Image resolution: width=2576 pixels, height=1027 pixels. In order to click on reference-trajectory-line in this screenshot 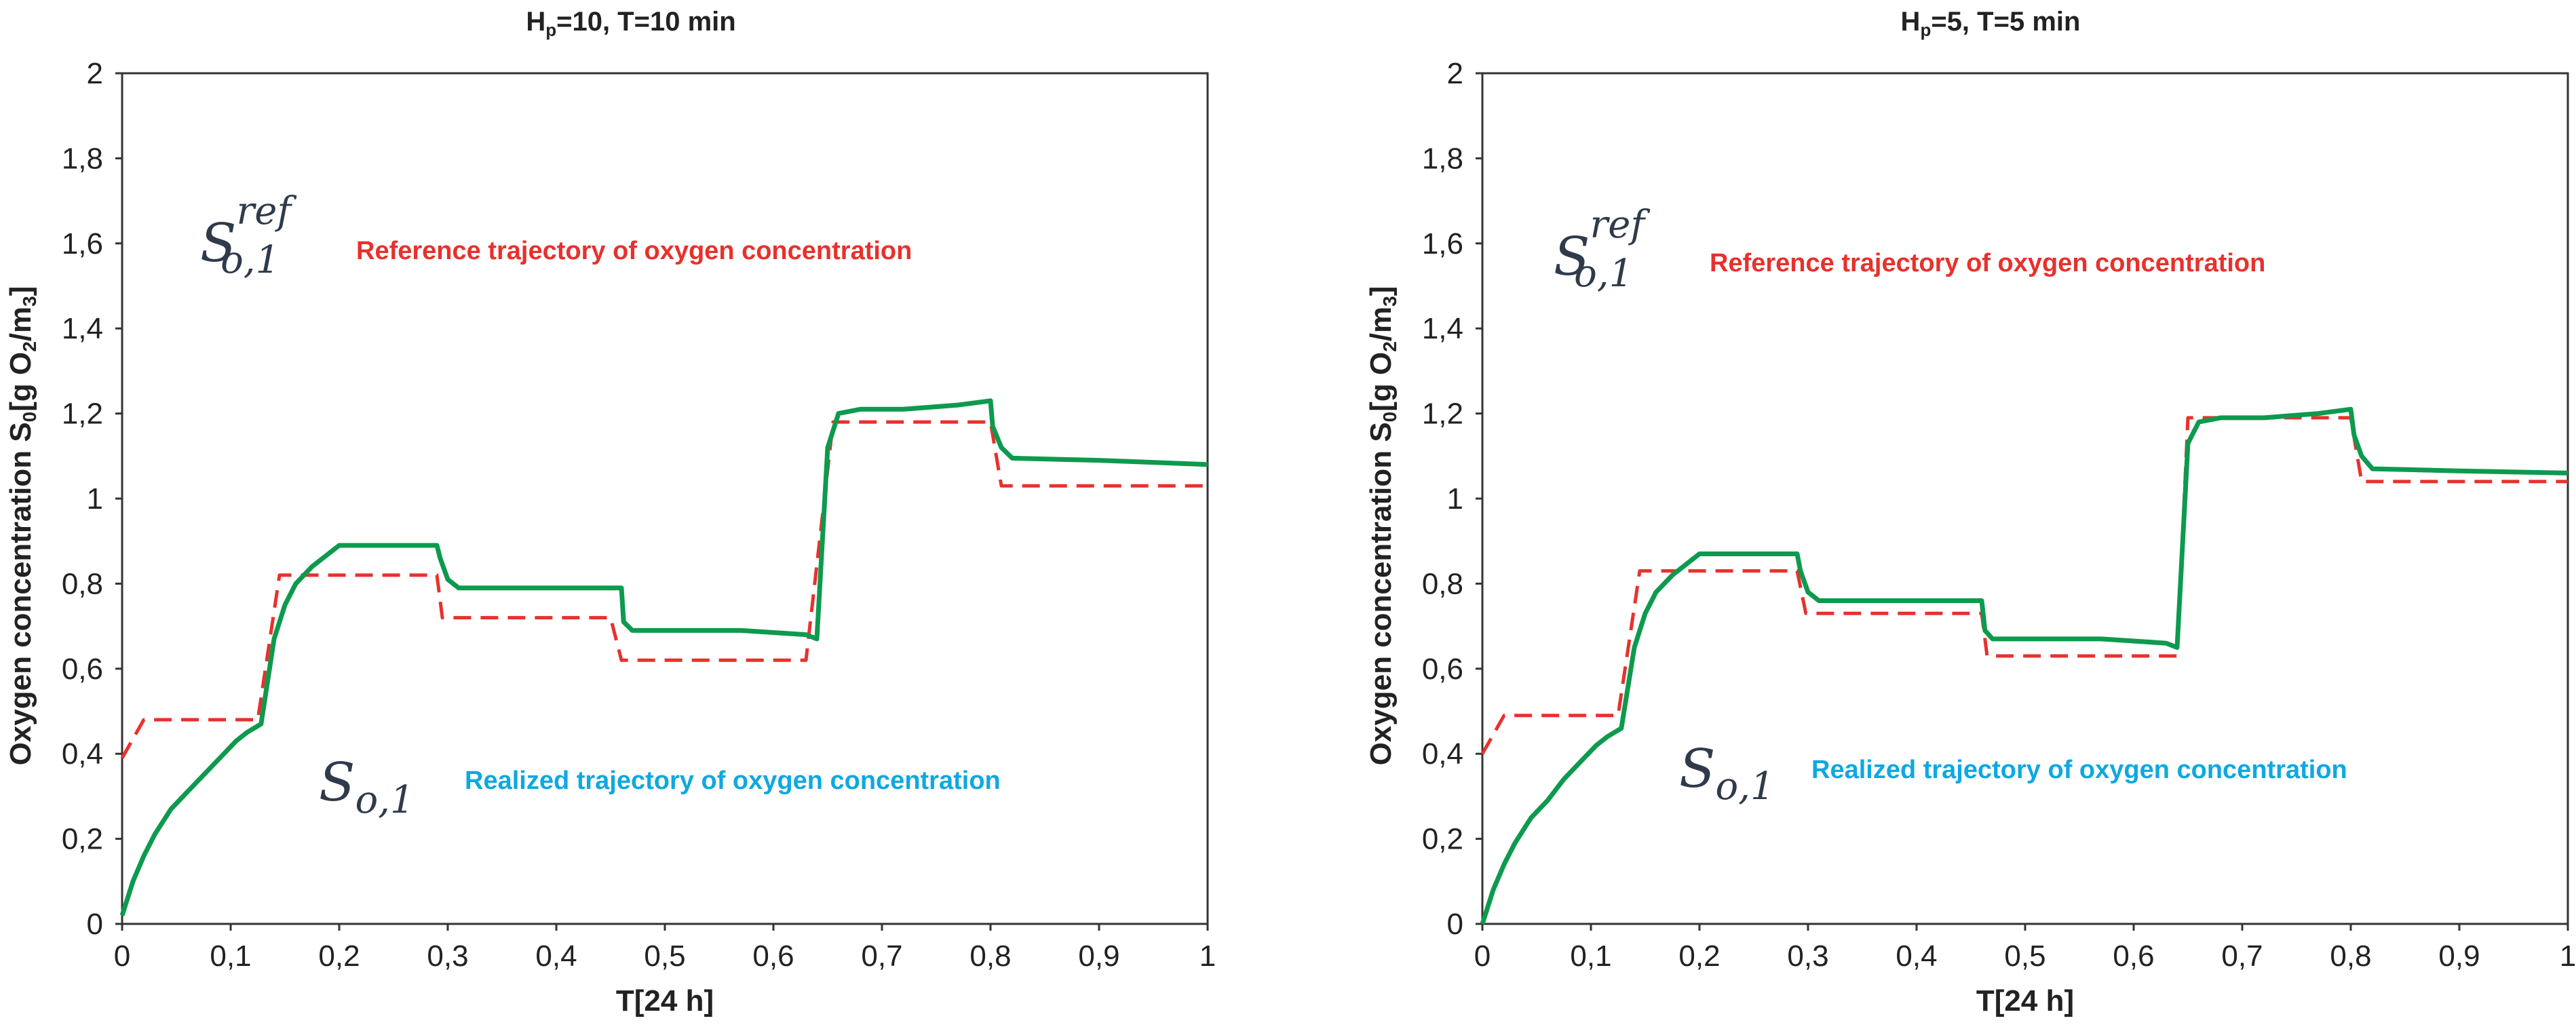, I will do `click(664, 589)`.